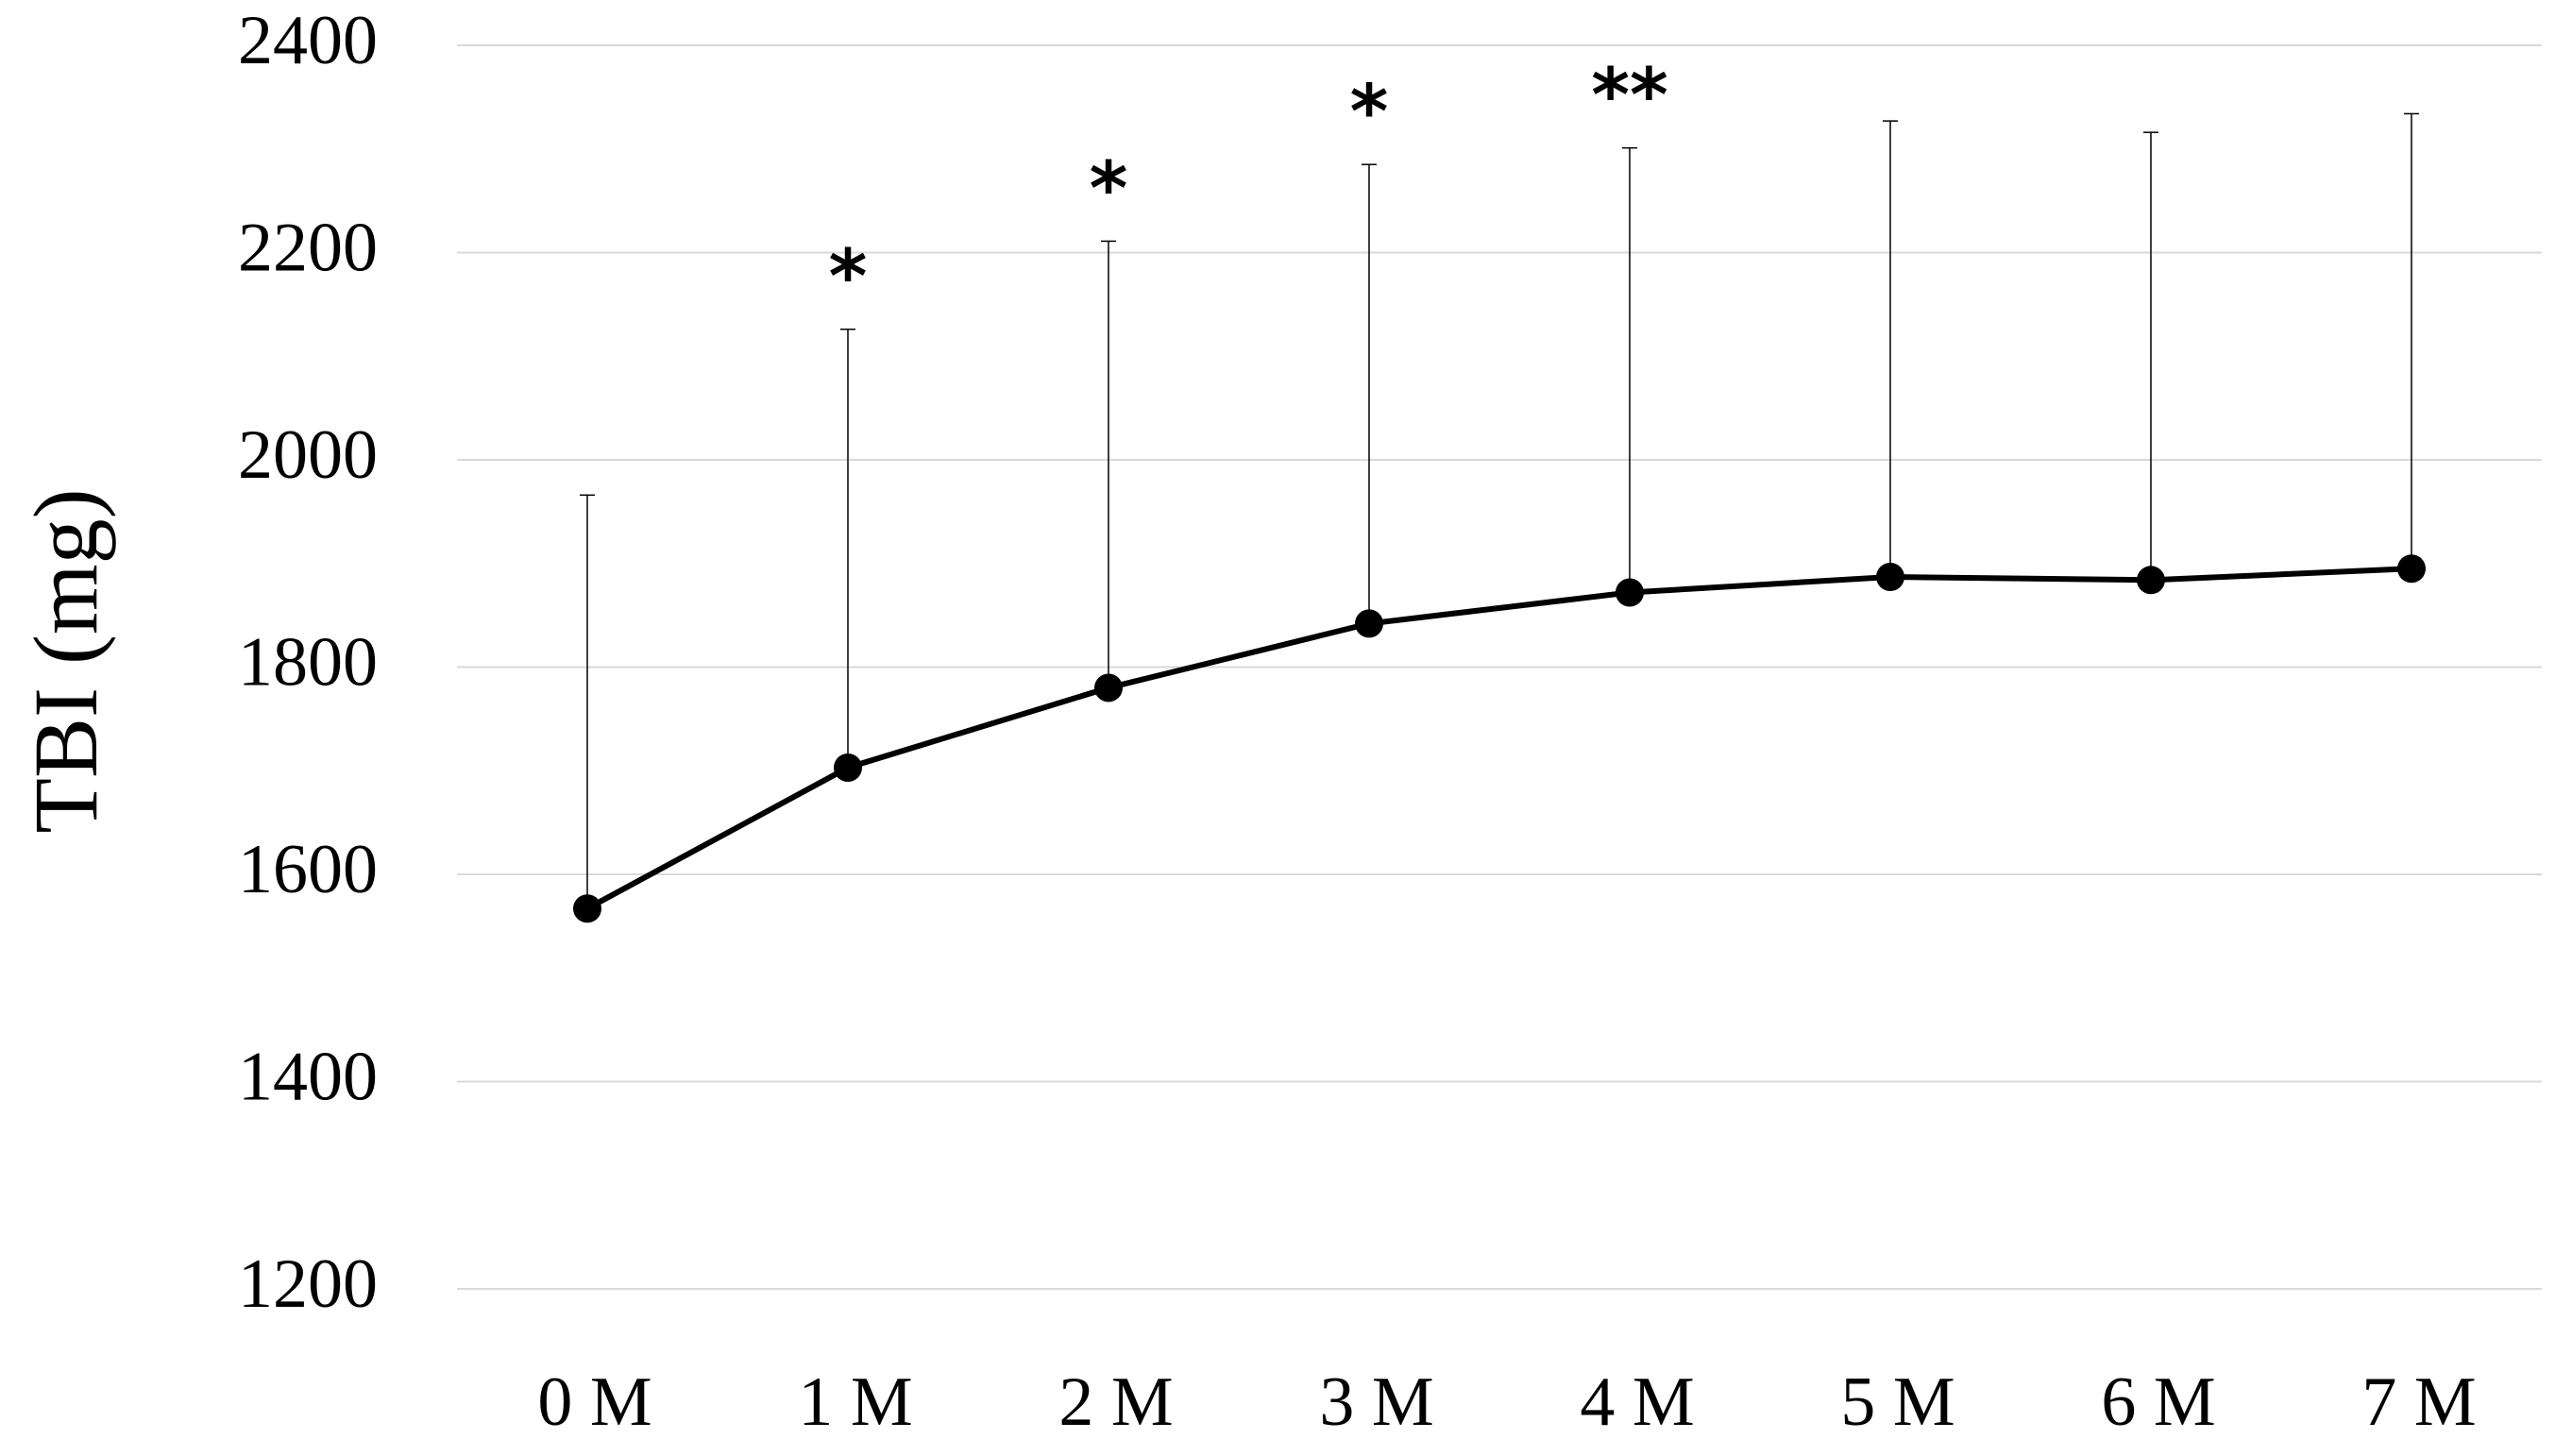  I want to click on y-tick-label: 2200, so click(308, 247).